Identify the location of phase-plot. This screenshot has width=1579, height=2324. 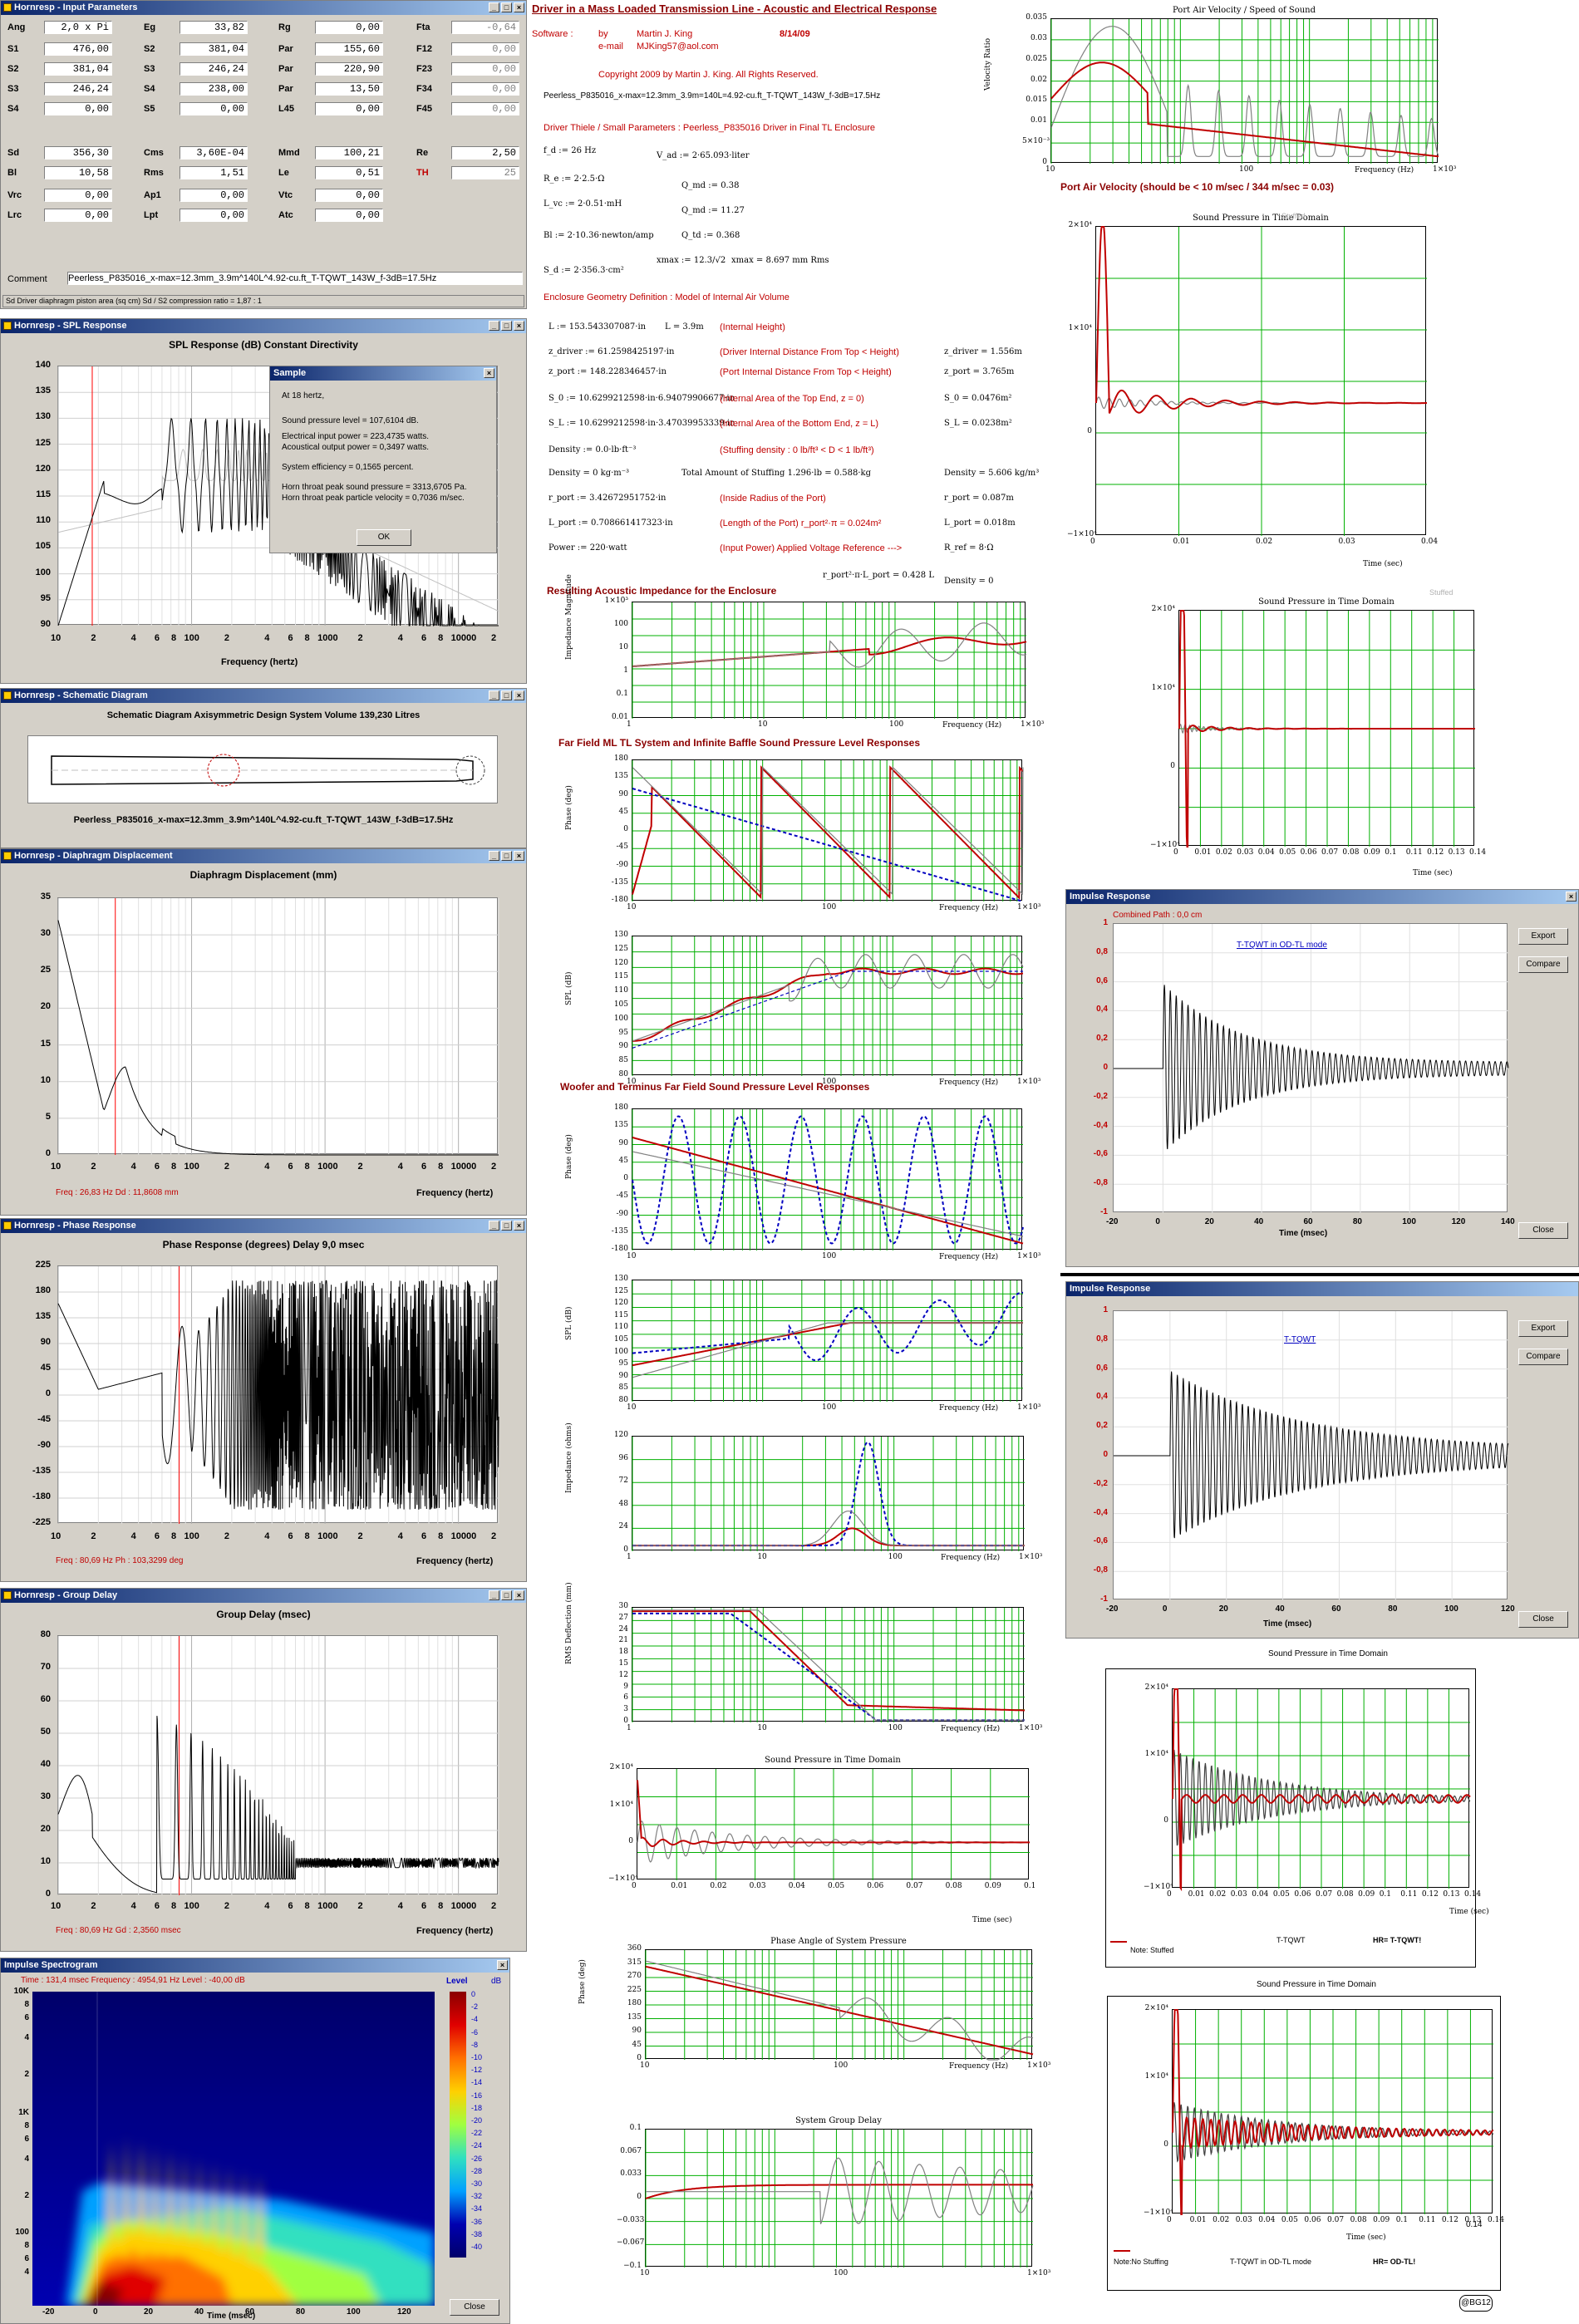
(278, 1394).